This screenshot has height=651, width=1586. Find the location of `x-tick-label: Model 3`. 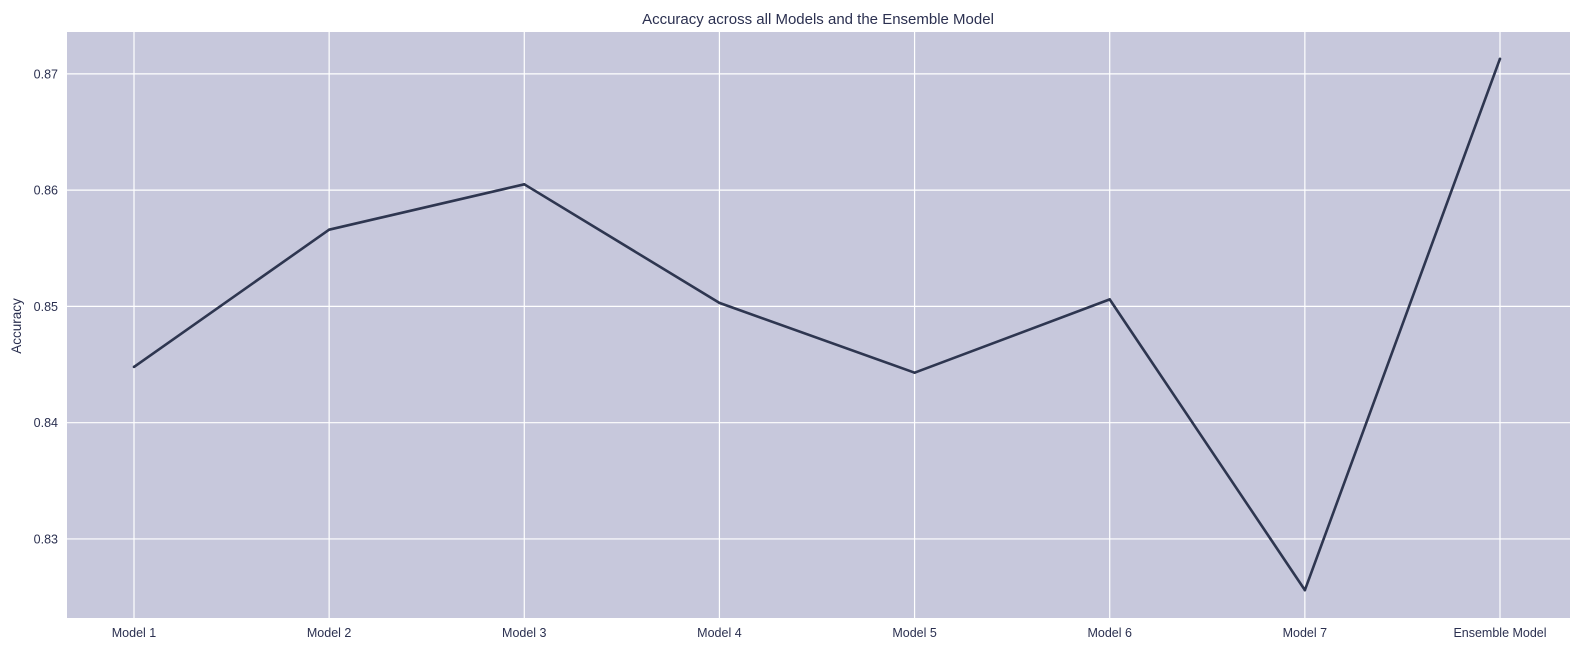

x-tick-label: Model 3 is located at coordinates (524, 633).